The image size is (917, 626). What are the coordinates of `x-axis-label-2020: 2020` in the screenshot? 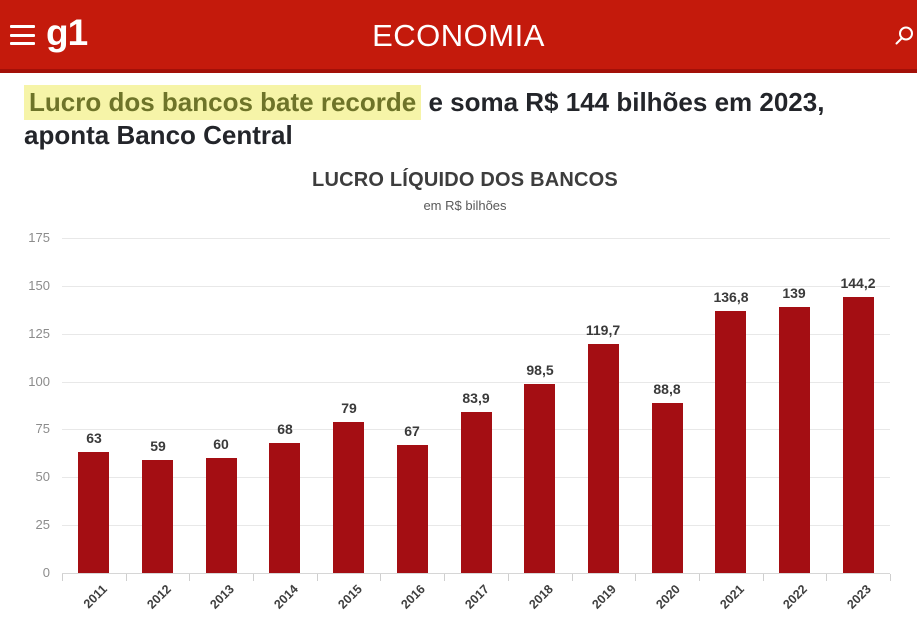 It's located at (668, 597).